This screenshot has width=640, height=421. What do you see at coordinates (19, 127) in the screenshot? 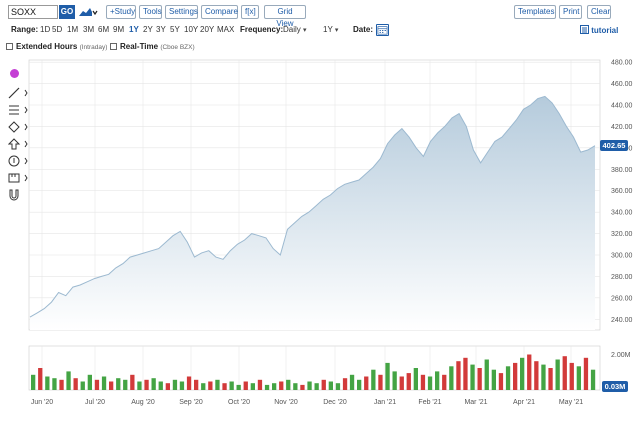
I see `shape-tool-icon` at bounding box center [19, 127].